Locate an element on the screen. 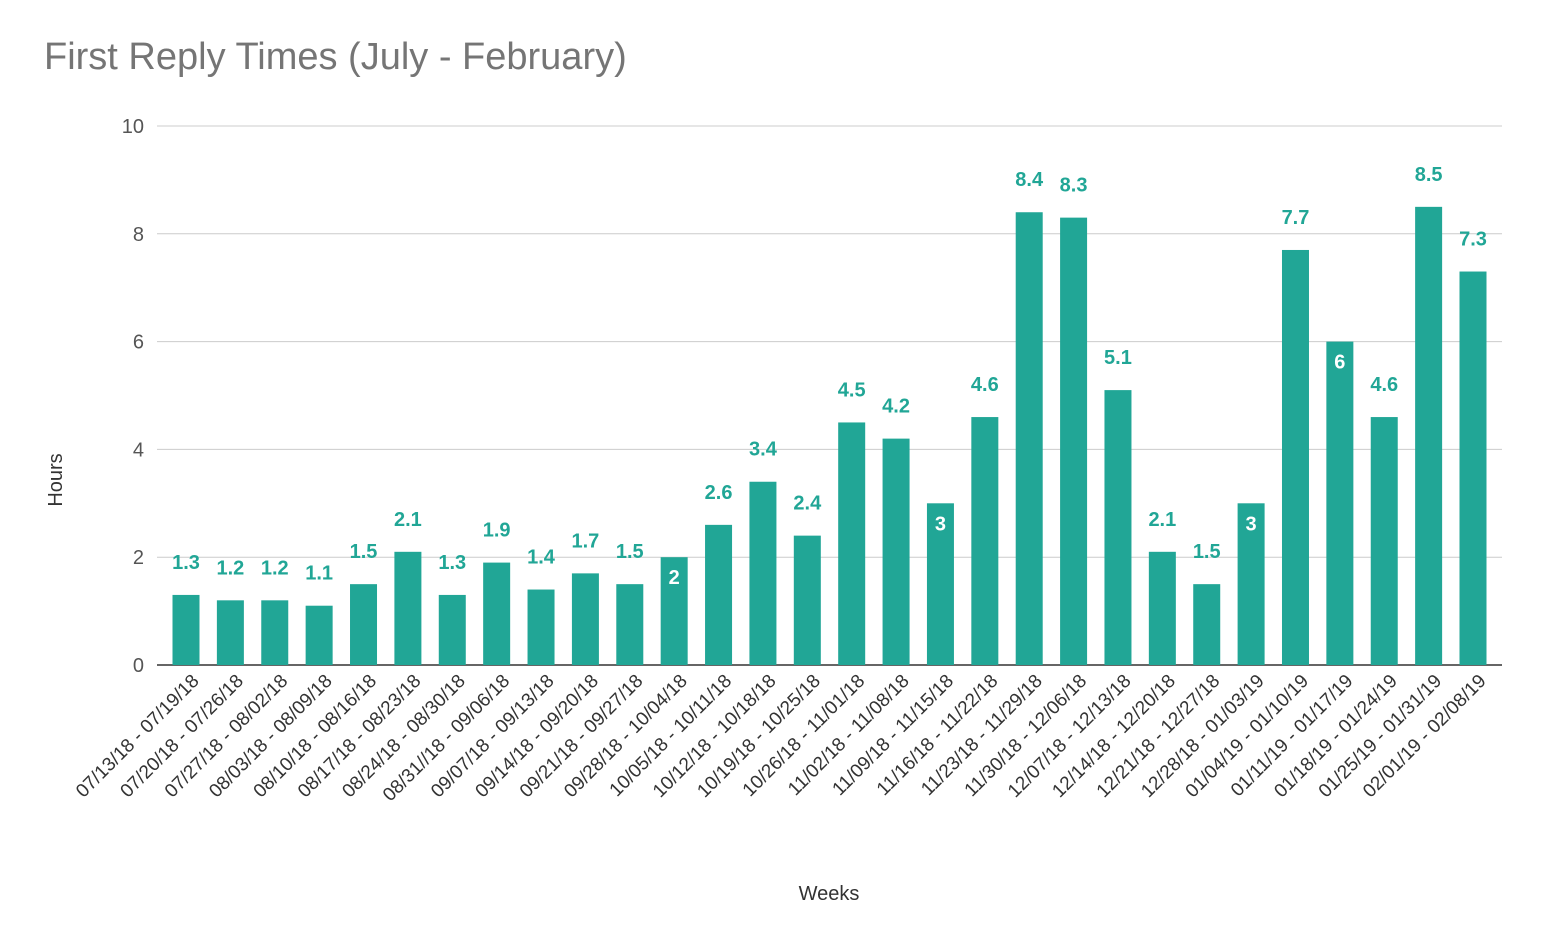  data-label: 2.6 is located at coordinates (719, 493).